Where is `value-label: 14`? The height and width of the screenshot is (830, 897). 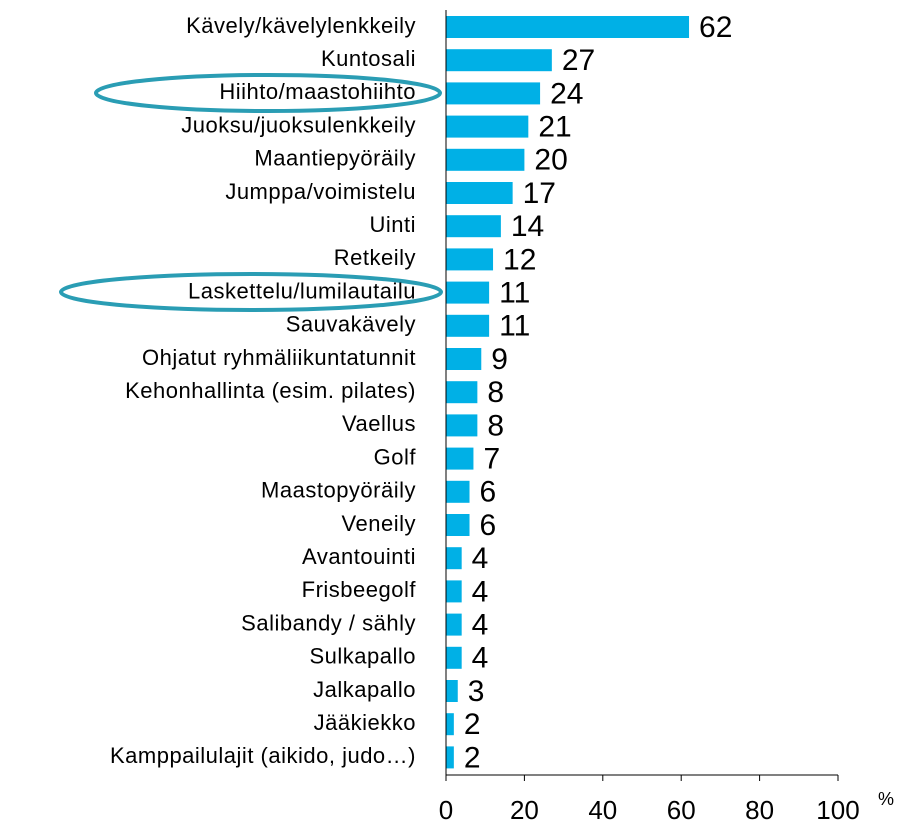 value-label: 14 is located at coordinates (527, 226).